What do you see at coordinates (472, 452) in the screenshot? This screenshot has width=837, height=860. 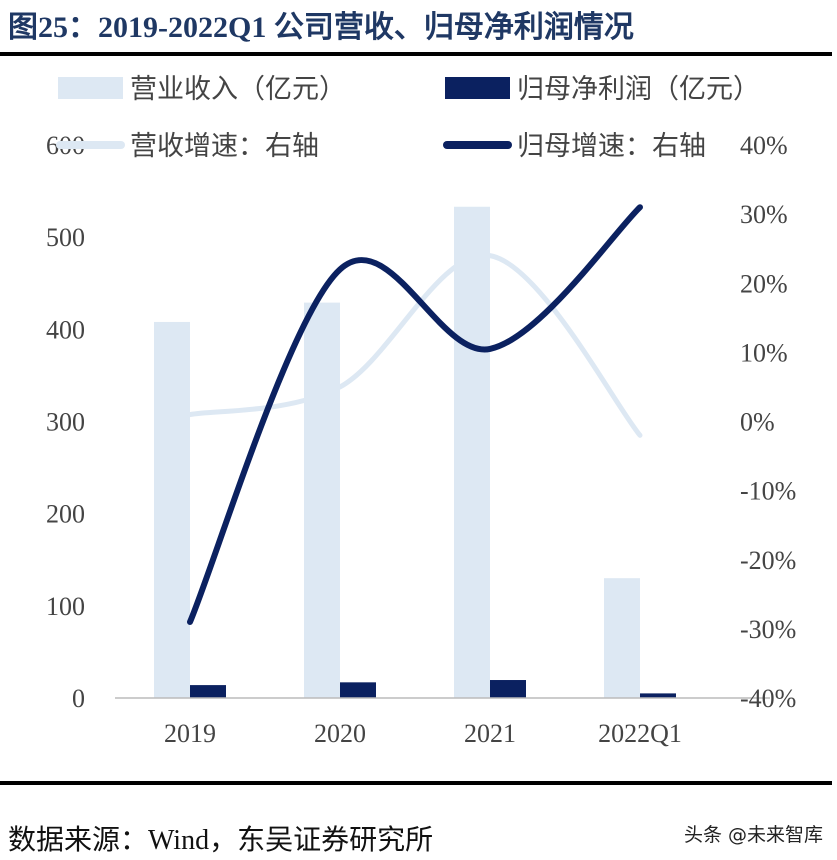 I see `revenue-bar-2021` at bounding box center [472, 452].